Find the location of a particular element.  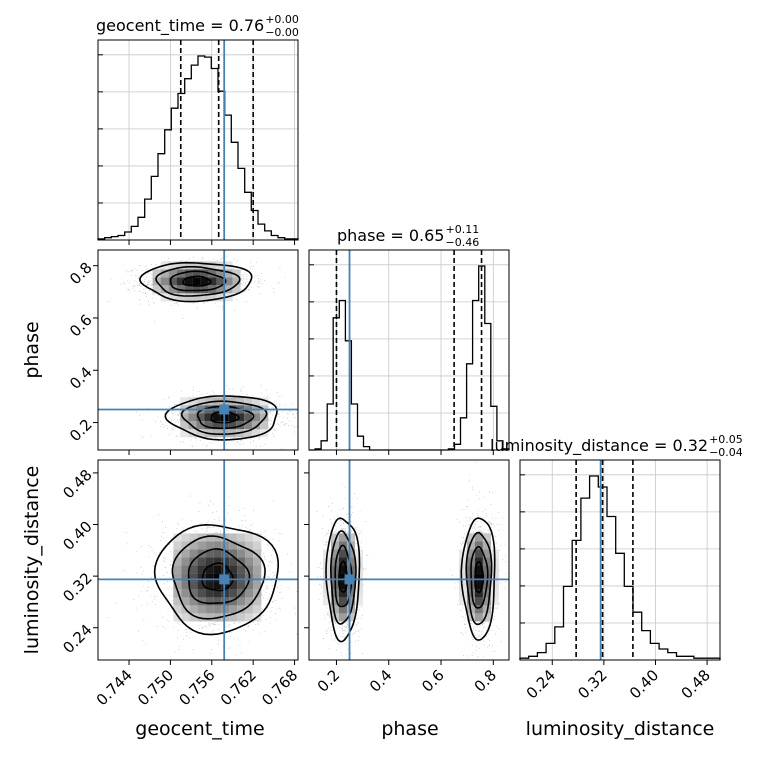

x-axis-label-luminosity_distance: luminosity_distance is located at coordinates (620, 729).